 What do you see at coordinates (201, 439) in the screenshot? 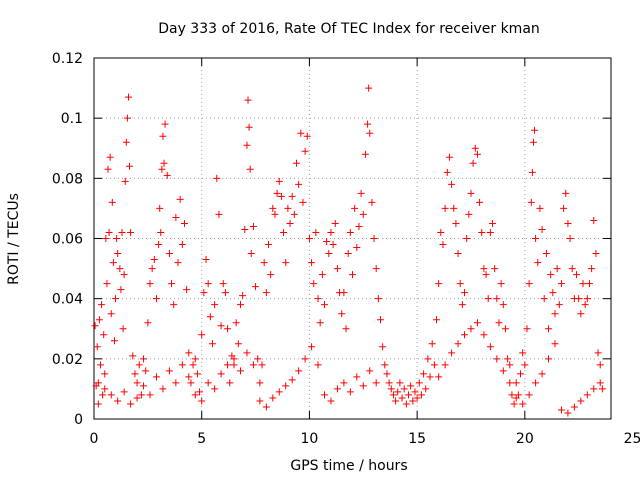
I see `x-tick-label: 5` at bounding box center [201, 439].